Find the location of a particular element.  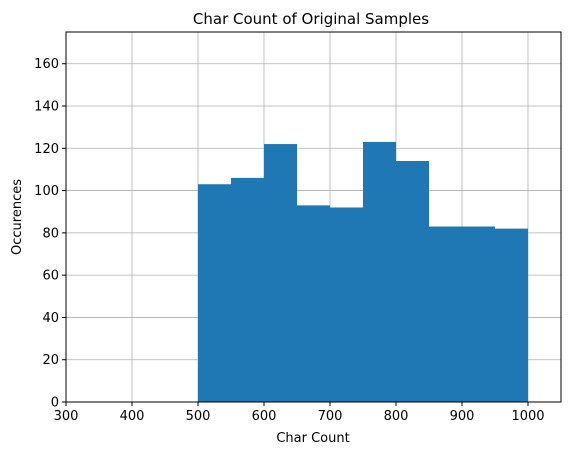

x-tick-label: 400 is located at coordinates (132, 416).